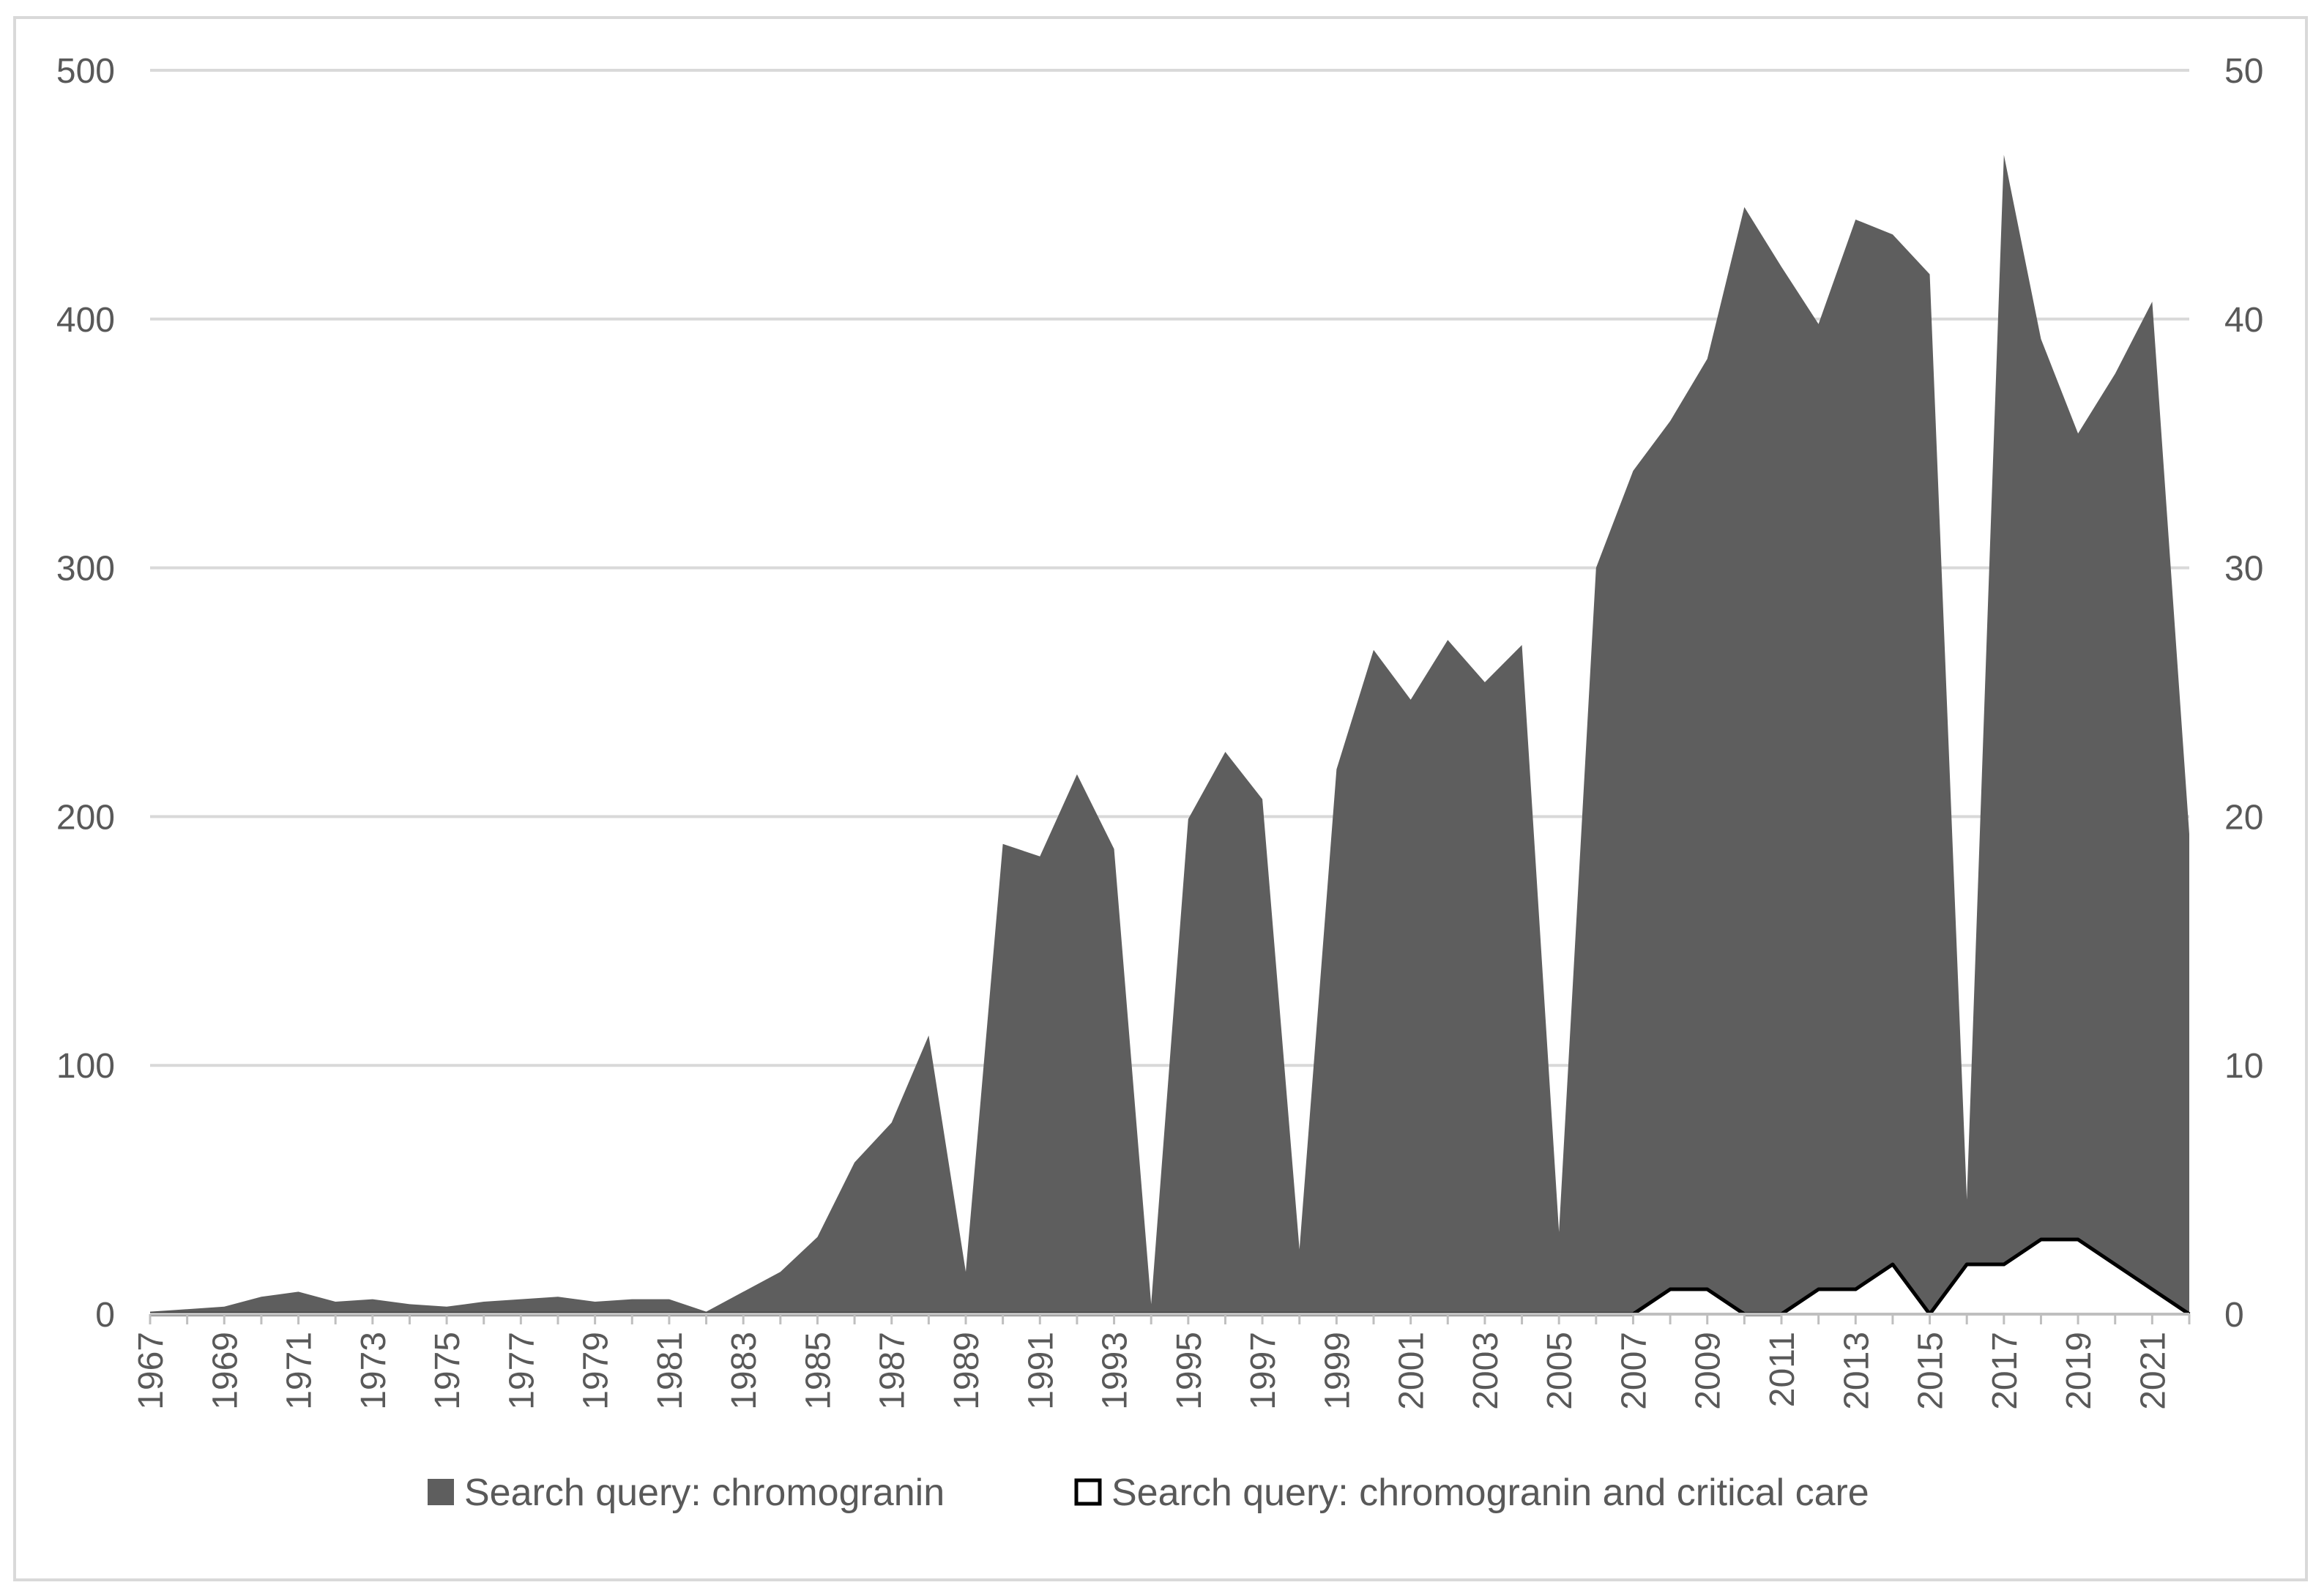 Image resolution: width=2324 pixels, height=1596 pixels. What do you see at coordinates (2234, 1316) in the screenshot?
I see `y-right-tick-label: 0` at bounding box center [2234, 1316].